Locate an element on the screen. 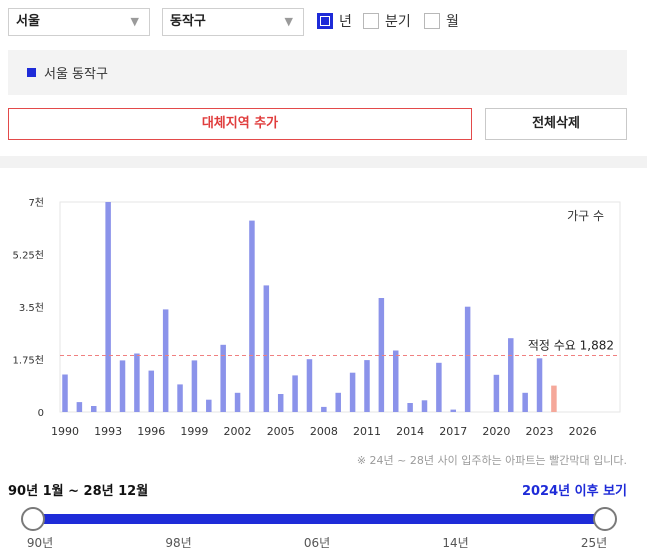  add-region-button: 대체지역 추가 is located at coordinates (240, 124).